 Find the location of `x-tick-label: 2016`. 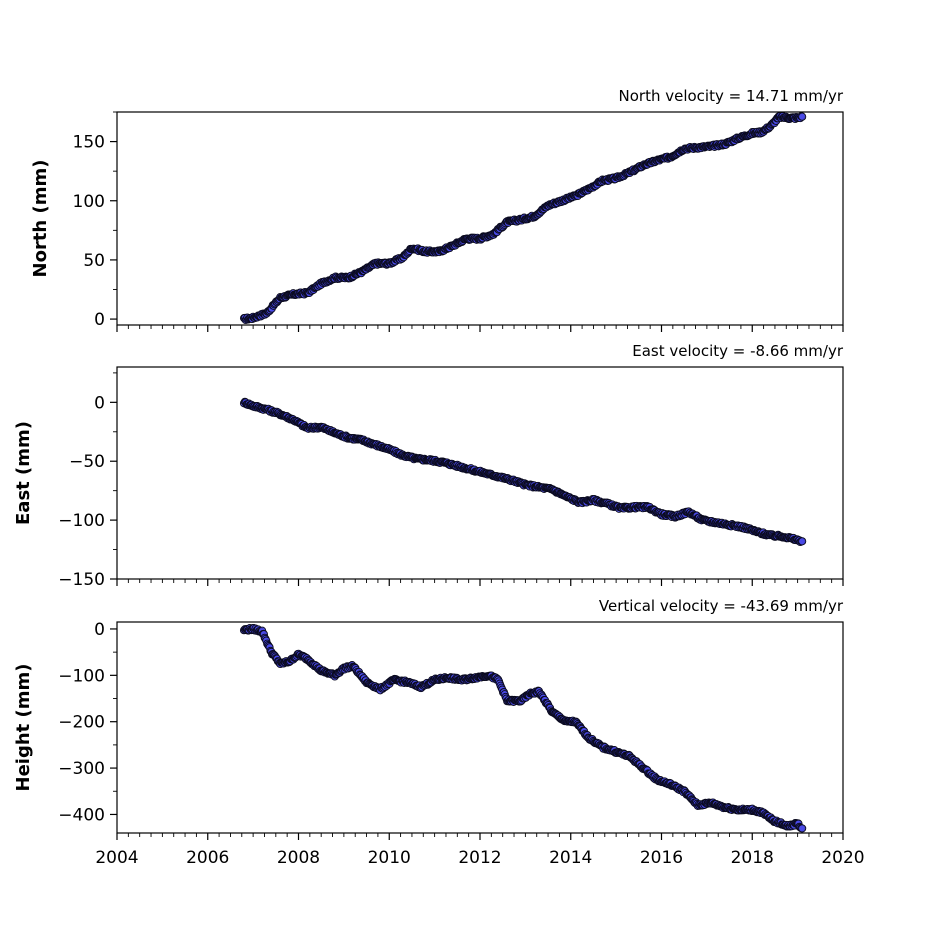

x-tick-label: 2016 is located at coordinates (661, 858).